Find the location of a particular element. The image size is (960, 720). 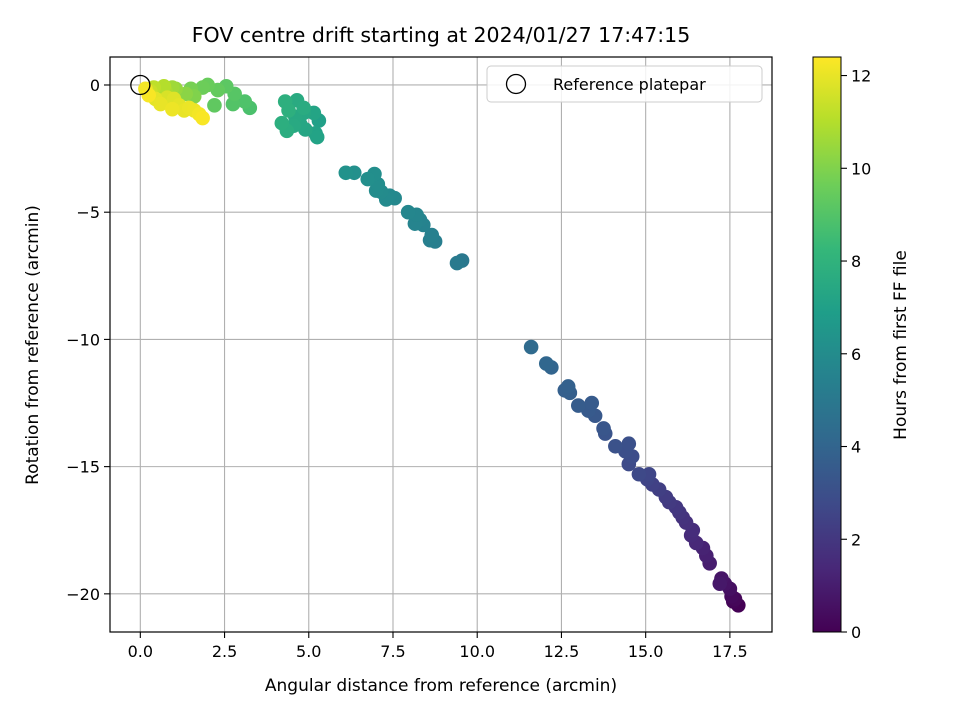

legend: Reference platepar is located at coordinates (624, 84).